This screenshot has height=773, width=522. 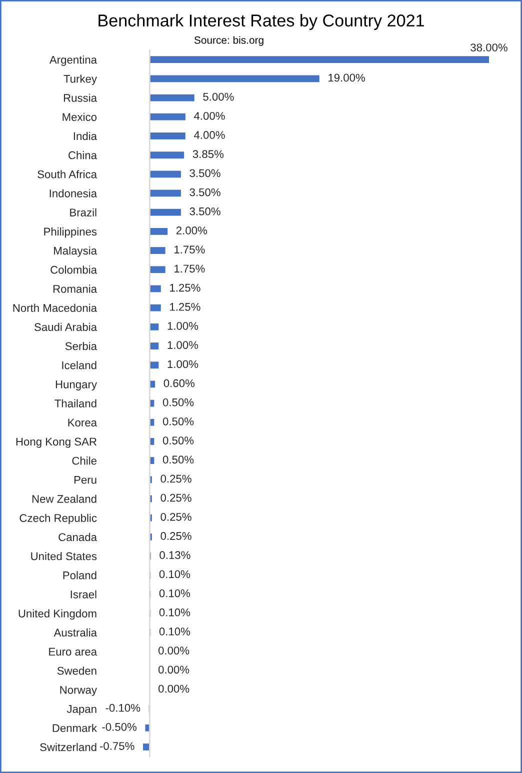 I want to click on y-tick-label: Switzerland, so click(x=68, y=747).